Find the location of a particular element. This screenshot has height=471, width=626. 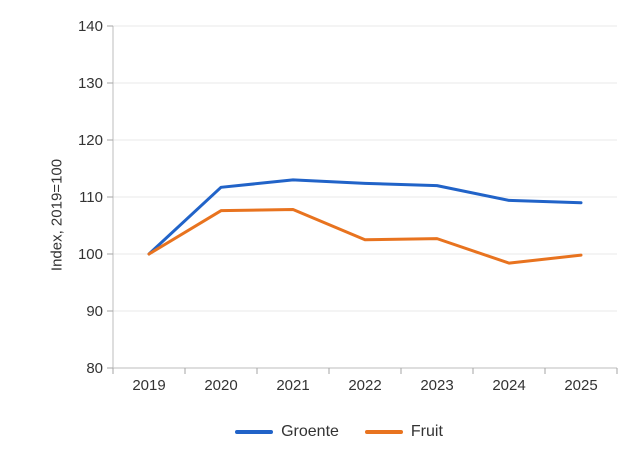

y-tick-label: 140 is located at coordinates (90, 26).